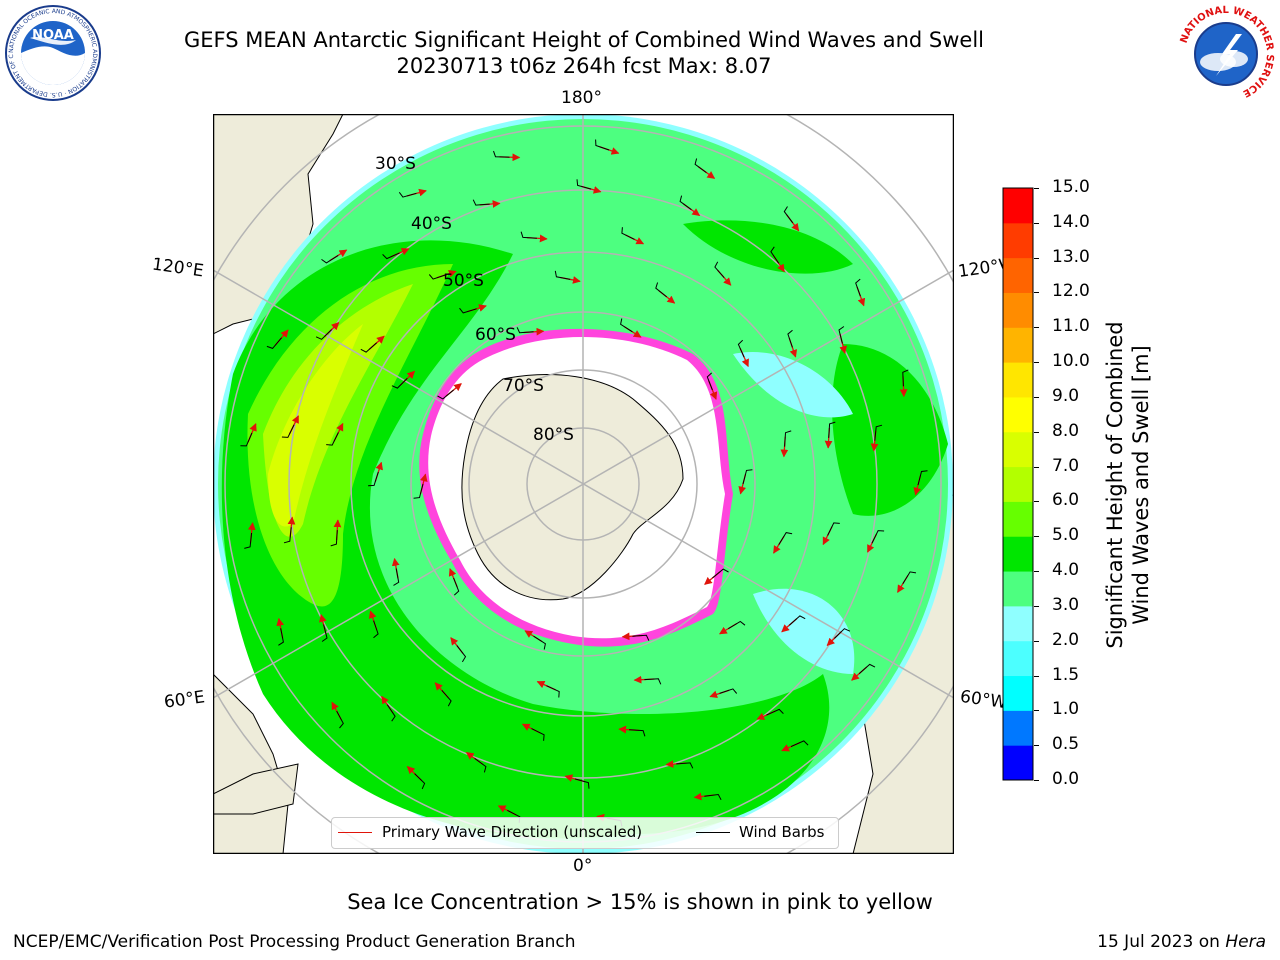  What do you see at coordinates (1245, 942) in the screenshot?
I see `credit-machine: Hera` at bounding box center [1245, 942].